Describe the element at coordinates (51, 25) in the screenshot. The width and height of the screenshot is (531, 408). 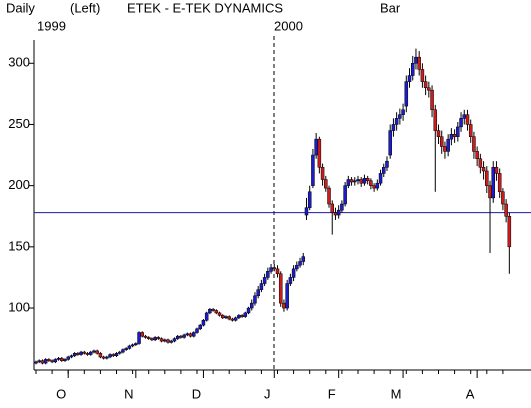
I see `year-label: 1999` at that location.